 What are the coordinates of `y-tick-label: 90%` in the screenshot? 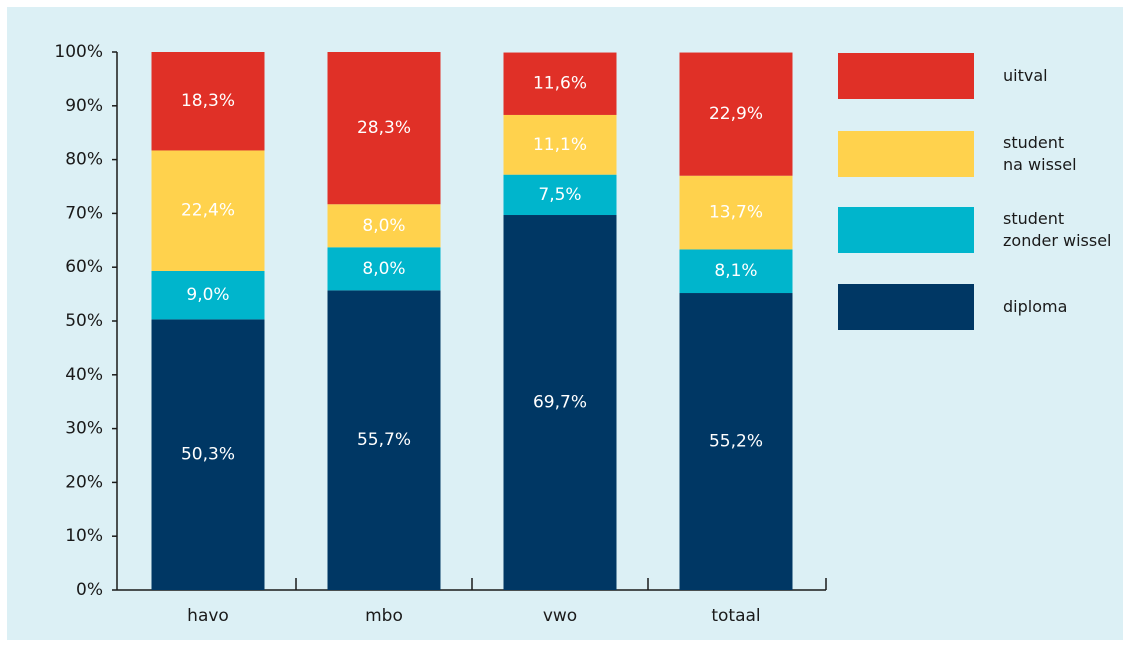 It's located at (84, 106).